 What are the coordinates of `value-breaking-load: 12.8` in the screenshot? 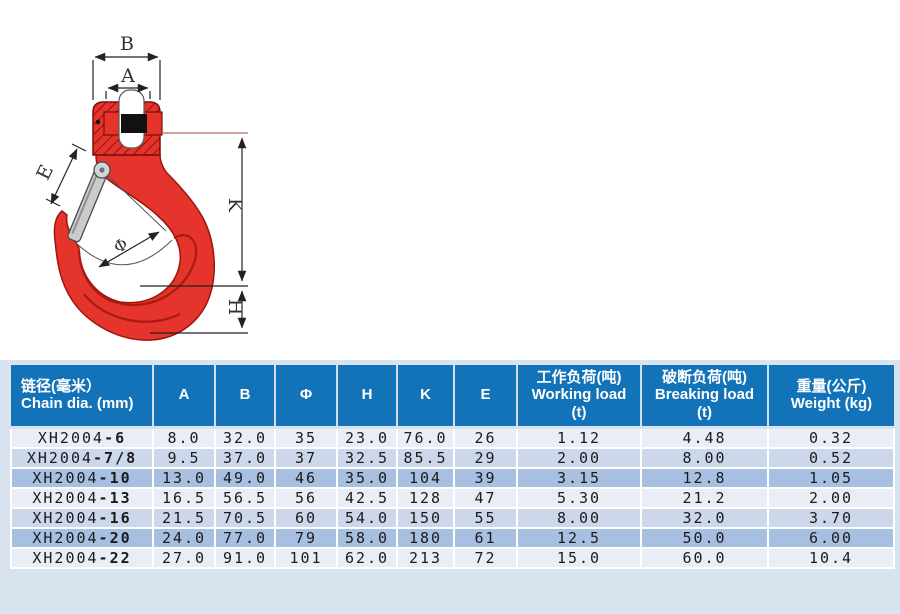 It's located at (704, 477).